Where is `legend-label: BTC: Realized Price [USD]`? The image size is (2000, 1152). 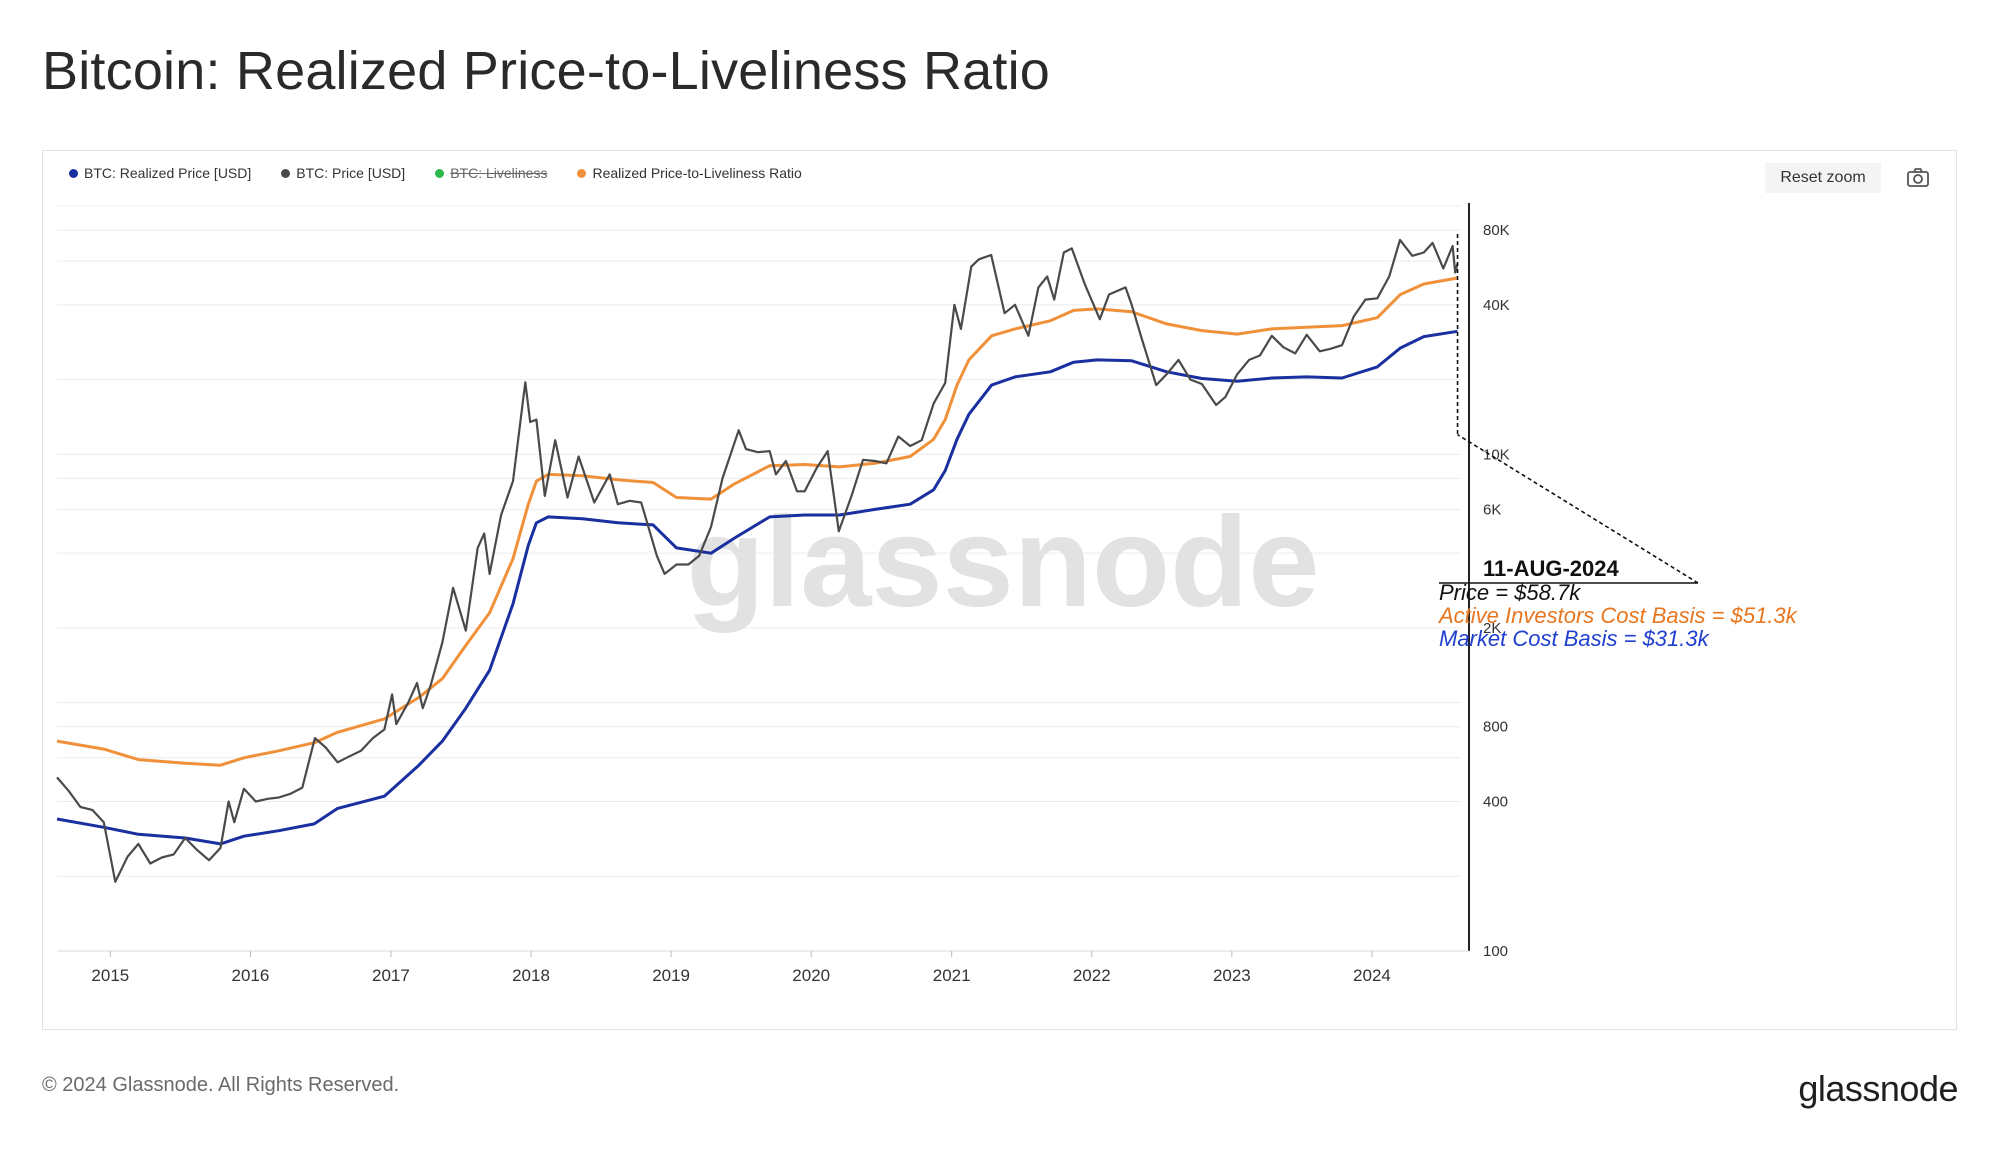 legend-label: BTC: Realized Price [USD] is located at coordinates (168, 173).